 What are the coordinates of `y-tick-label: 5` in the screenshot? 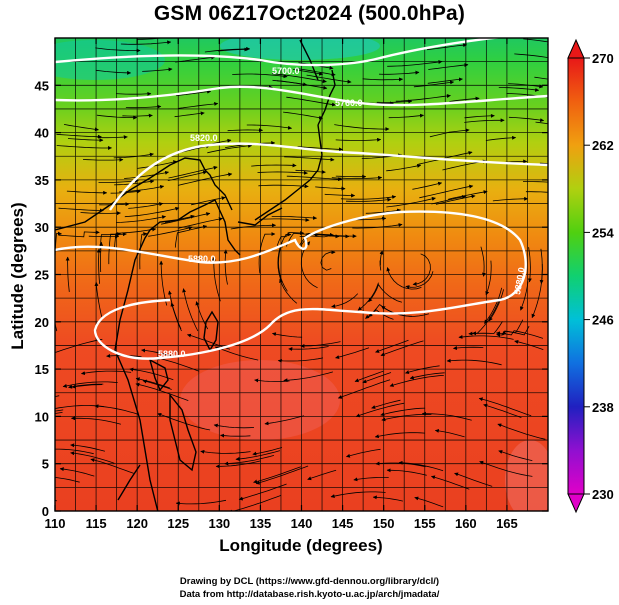 It's located at (45, 464).